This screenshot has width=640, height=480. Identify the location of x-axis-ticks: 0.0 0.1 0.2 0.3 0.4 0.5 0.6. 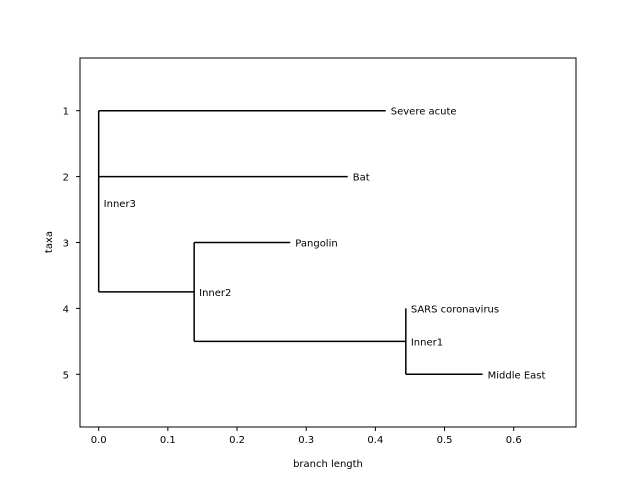
(306, 436).